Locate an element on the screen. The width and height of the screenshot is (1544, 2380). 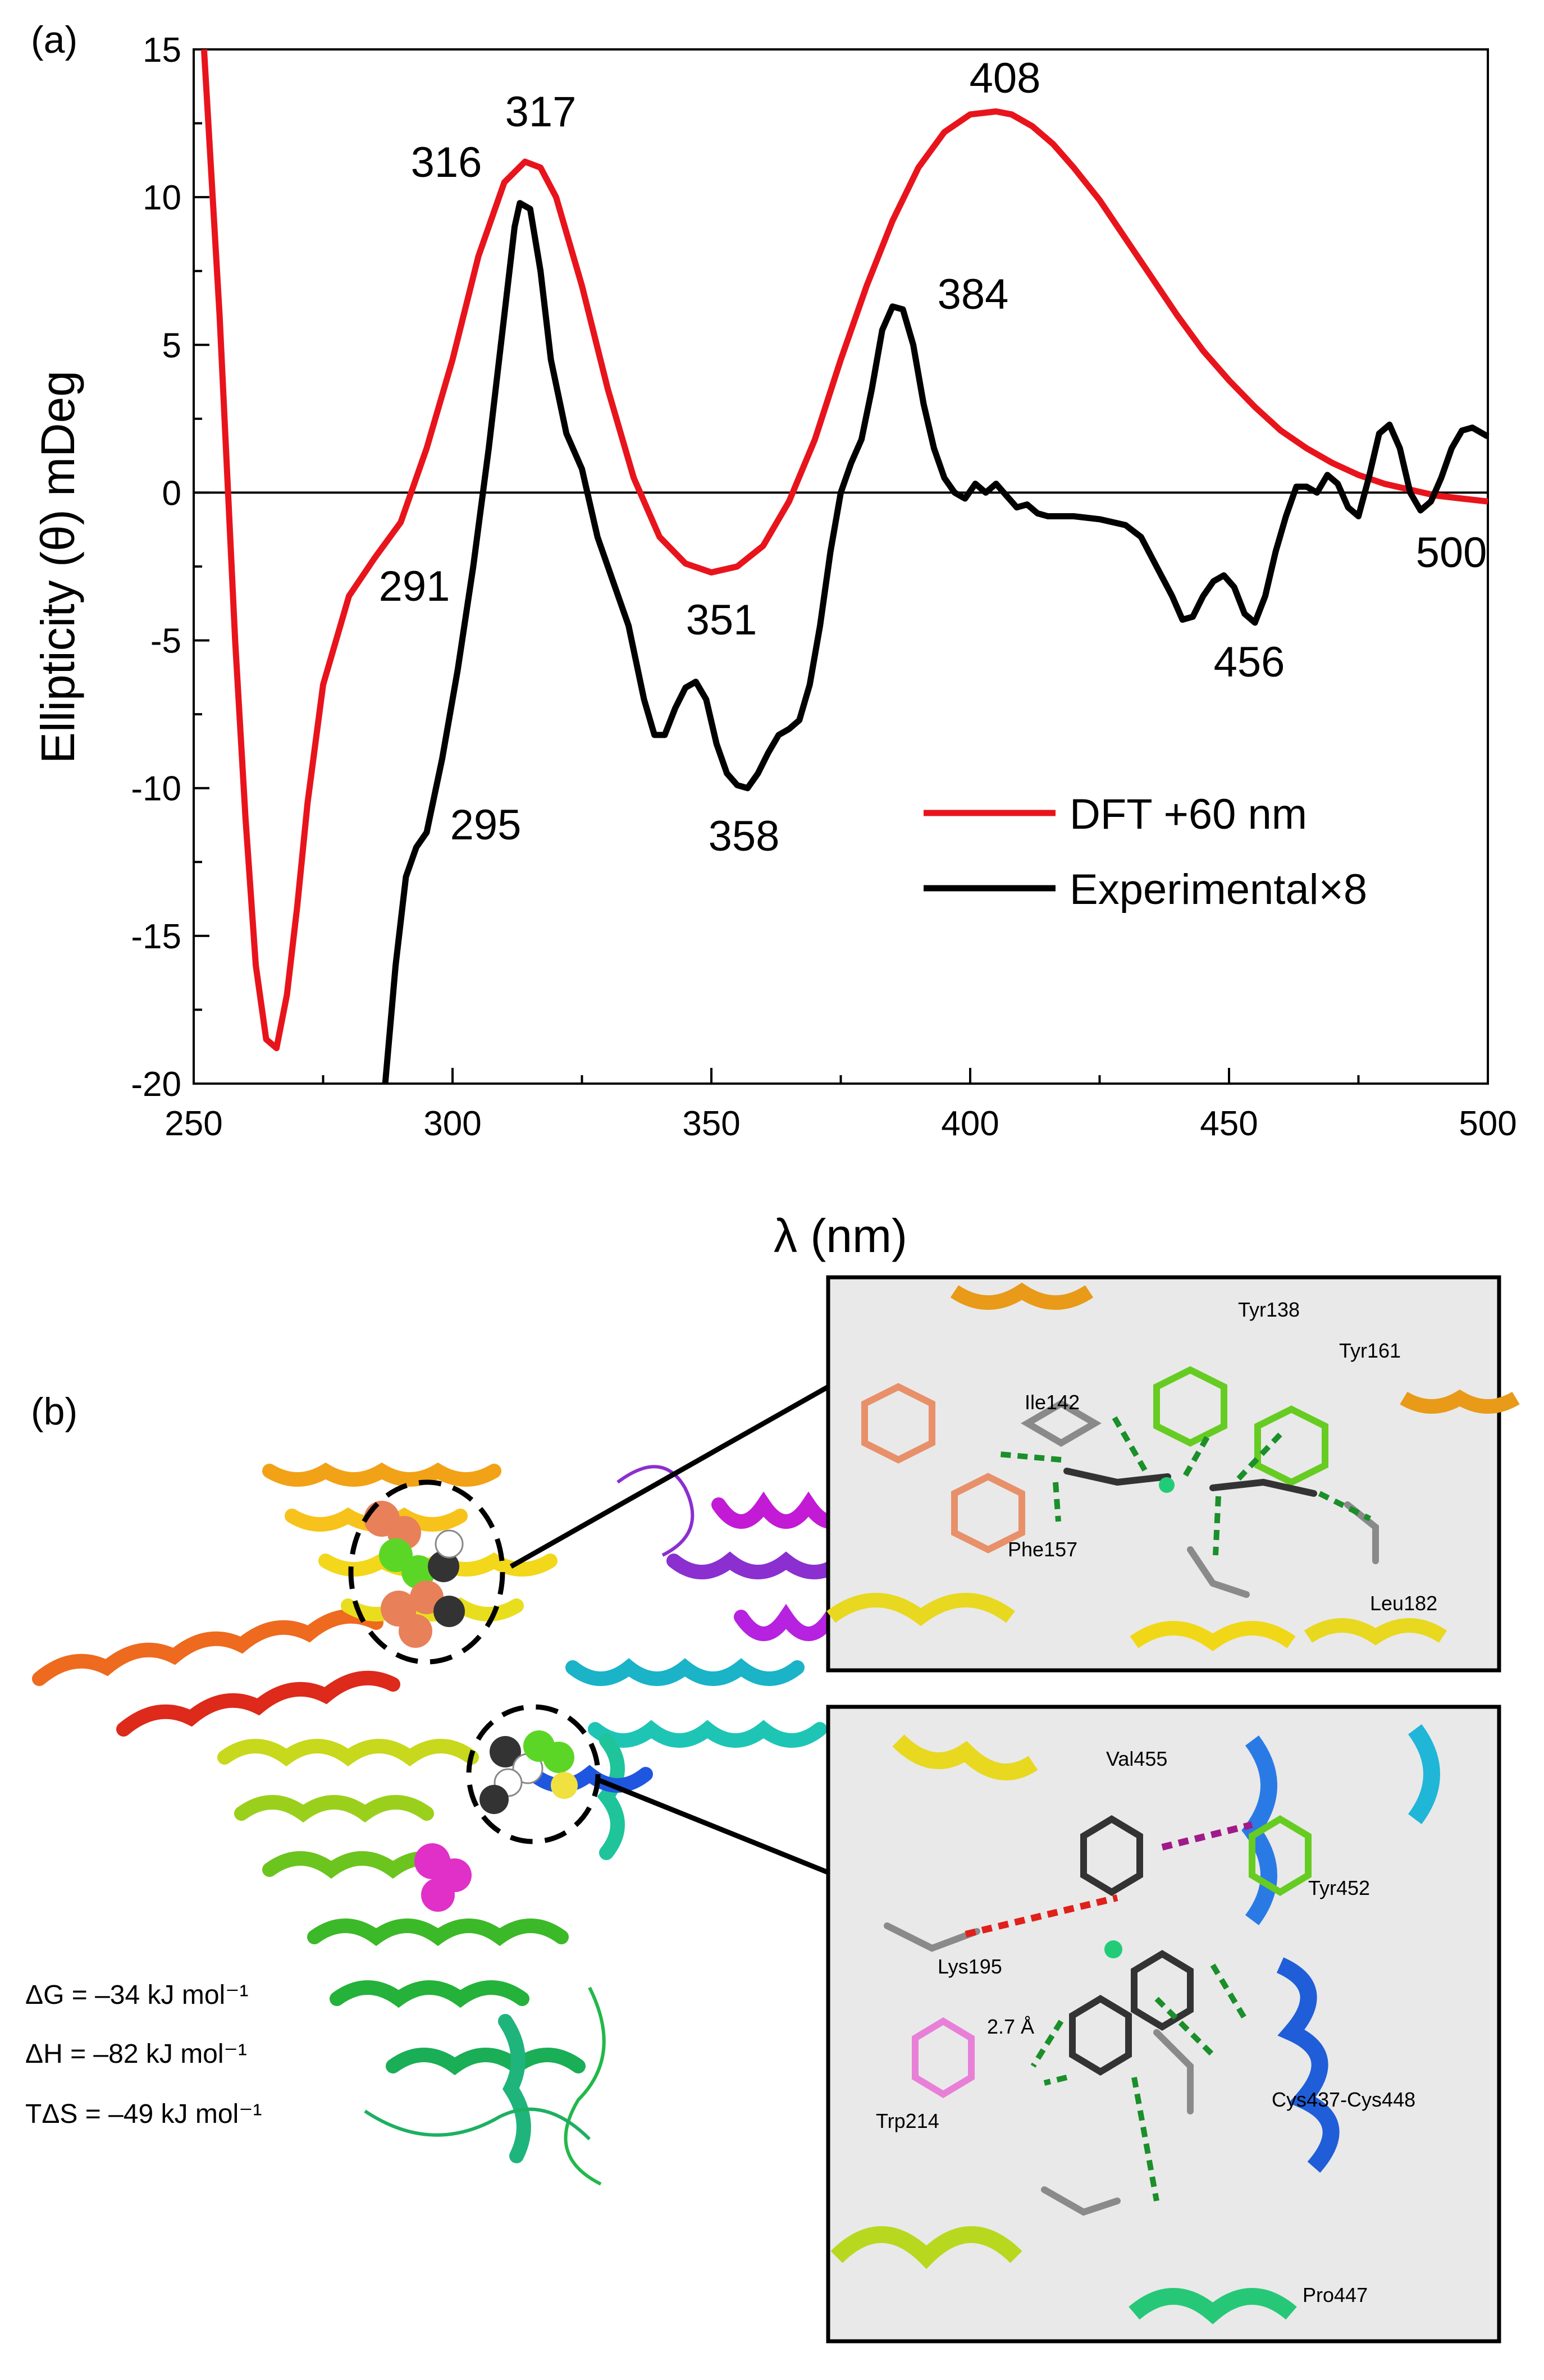
annotation-dft-291: 291 is located at coordinates (414, 586).